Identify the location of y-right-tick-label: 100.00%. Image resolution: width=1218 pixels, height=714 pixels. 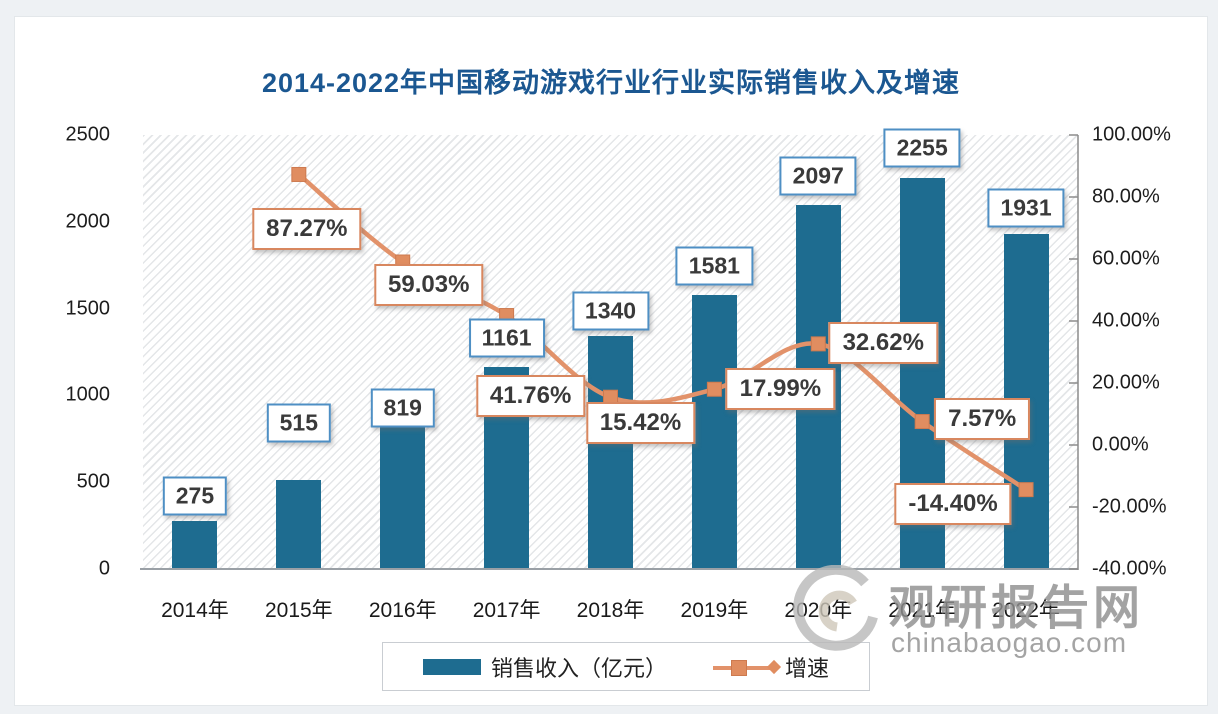
(1131, 134).